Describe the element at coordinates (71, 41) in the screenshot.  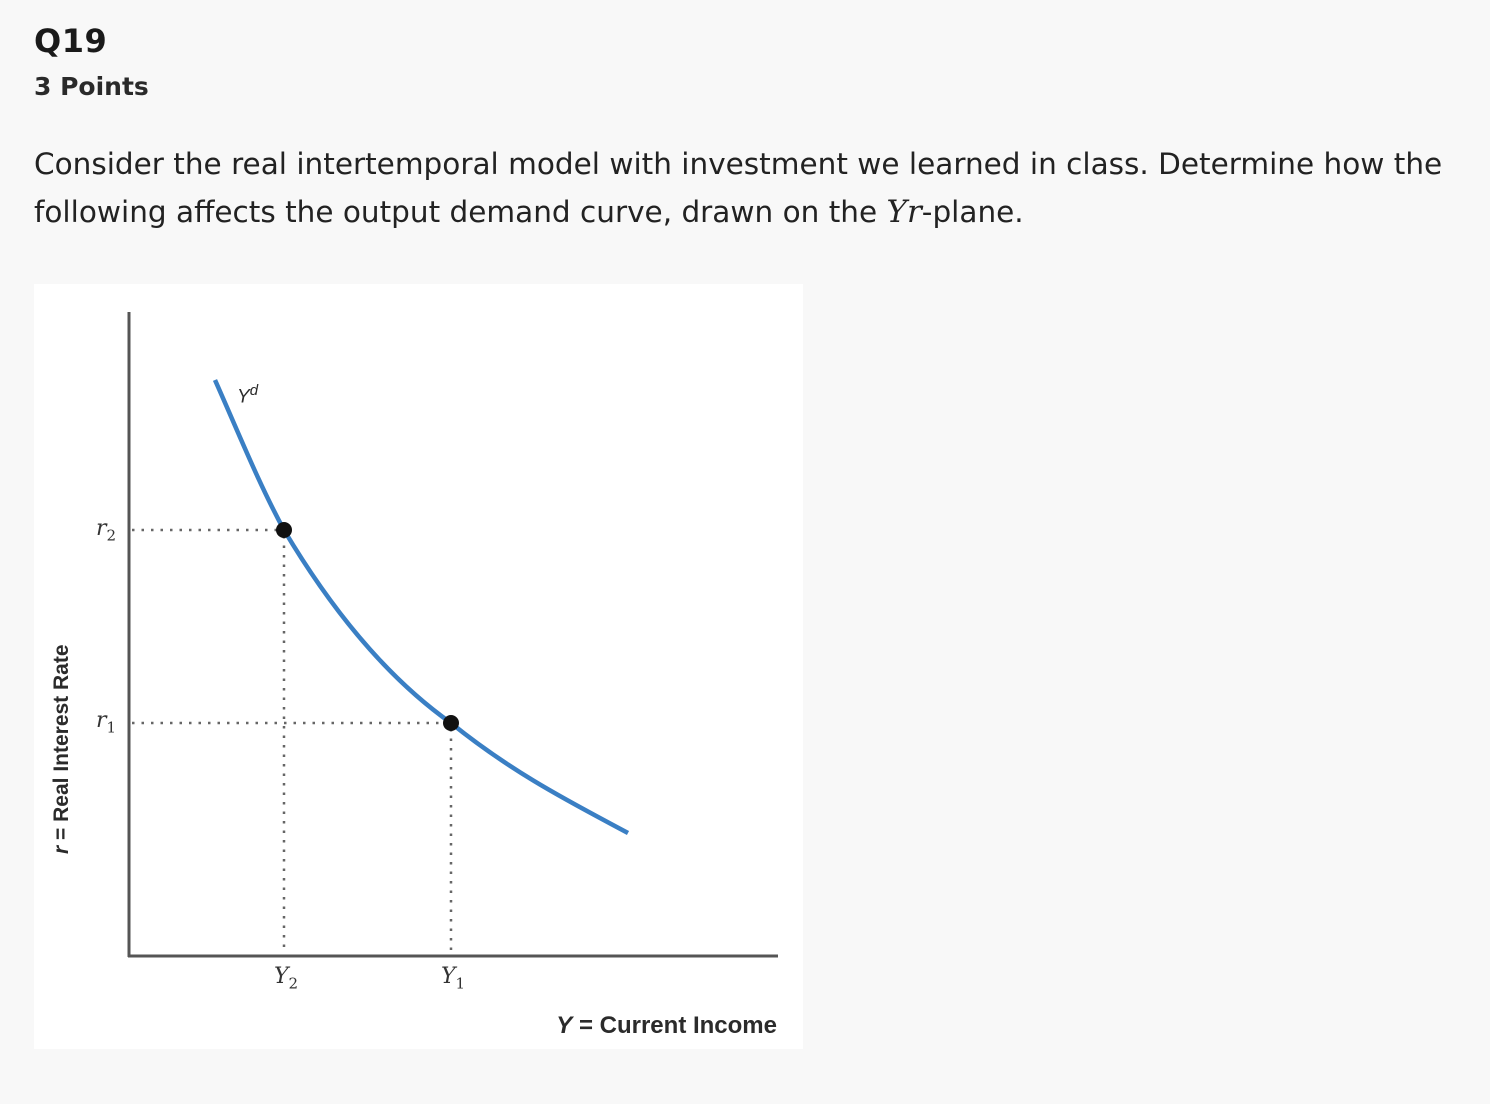
I see `question-title: Q19` at that location.